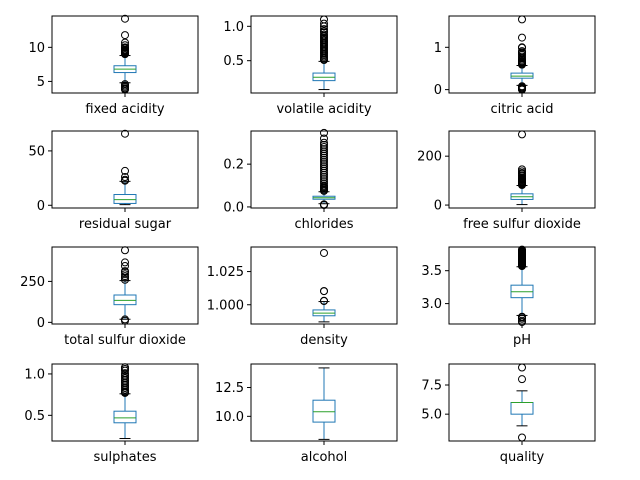 This screenshot has height=480, width=640. What do you see at coordinates (113, 65) in the screenshot?
I see `panel-fixed-acidity: 5 10 fixed acidity` at bounding box center [113, 65].